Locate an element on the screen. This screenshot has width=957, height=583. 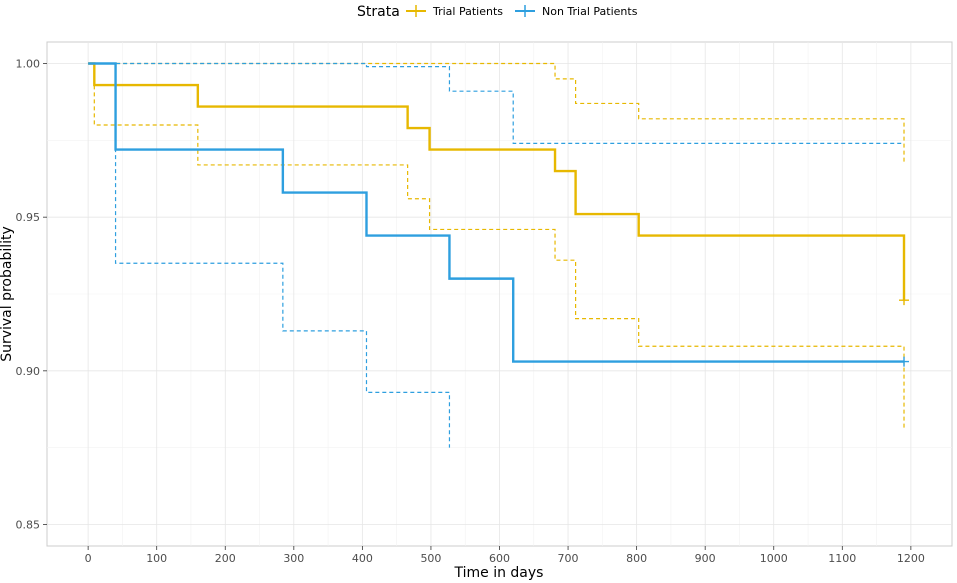
x-tick-label: 100 is located at coordinates (156, 558).